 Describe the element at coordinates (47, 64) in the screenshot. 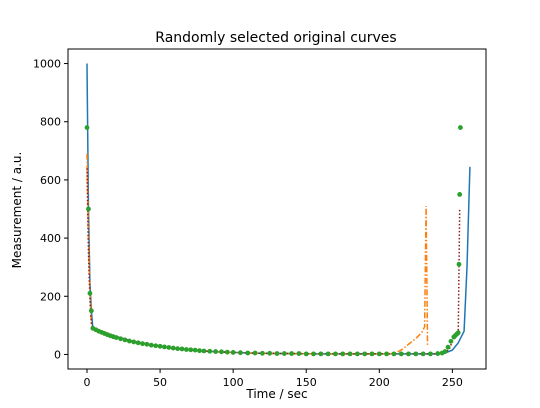

I see `y-tick-label: 1000` at that location.